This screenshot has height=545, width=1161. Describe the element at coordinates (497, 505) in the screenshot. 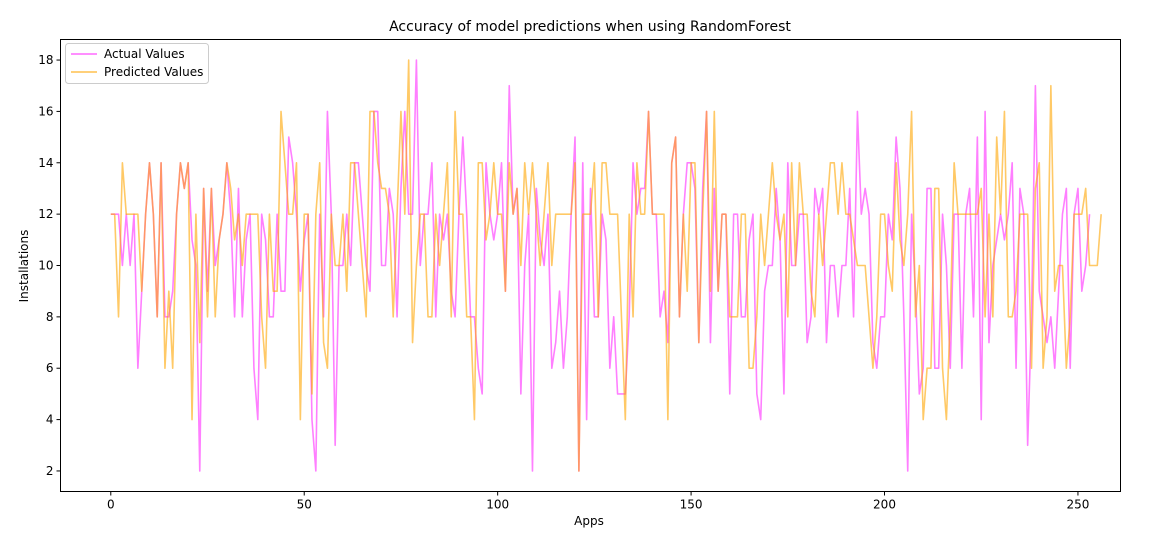

I see `x-tick-label: 100` at that location.